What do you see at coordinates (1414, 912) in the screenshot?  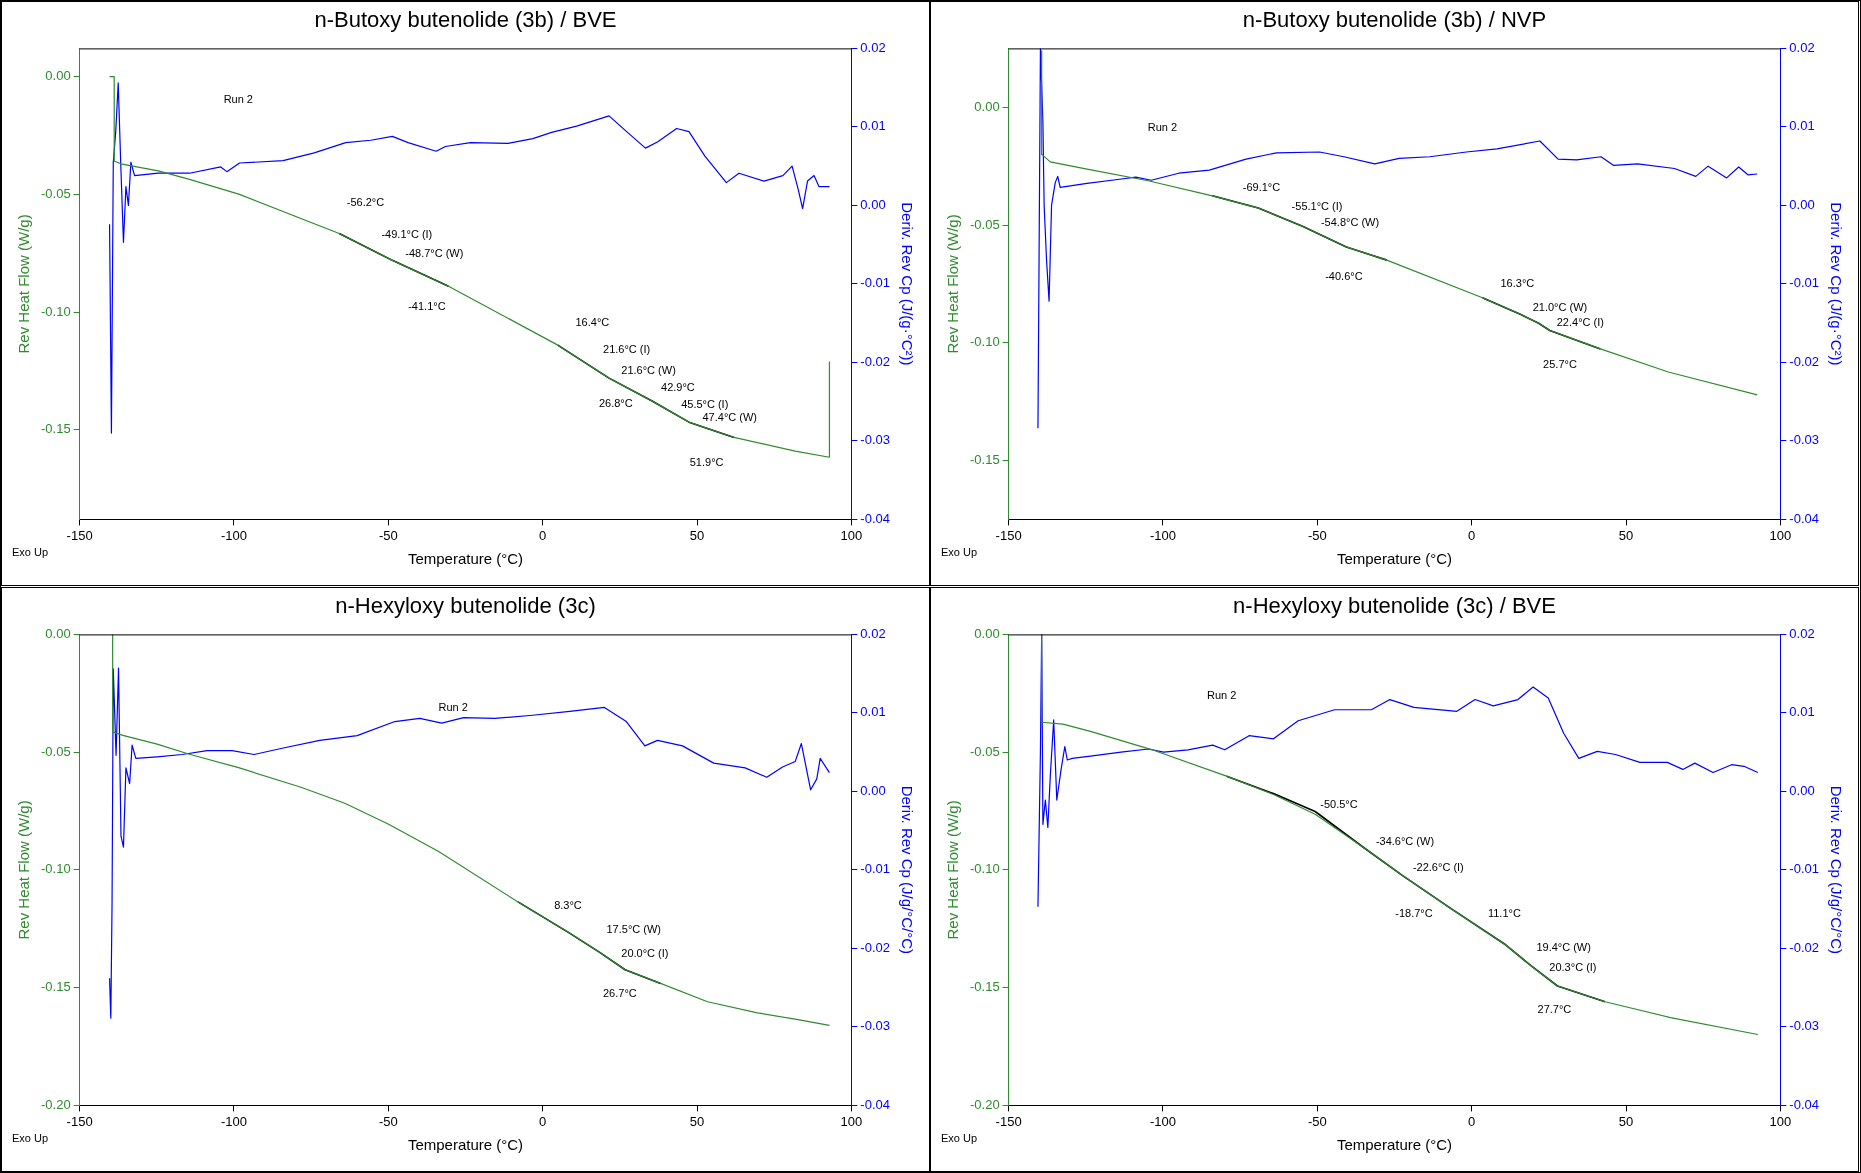 I see `annotation: -18.7°C` at bounding box center [1414, 912].